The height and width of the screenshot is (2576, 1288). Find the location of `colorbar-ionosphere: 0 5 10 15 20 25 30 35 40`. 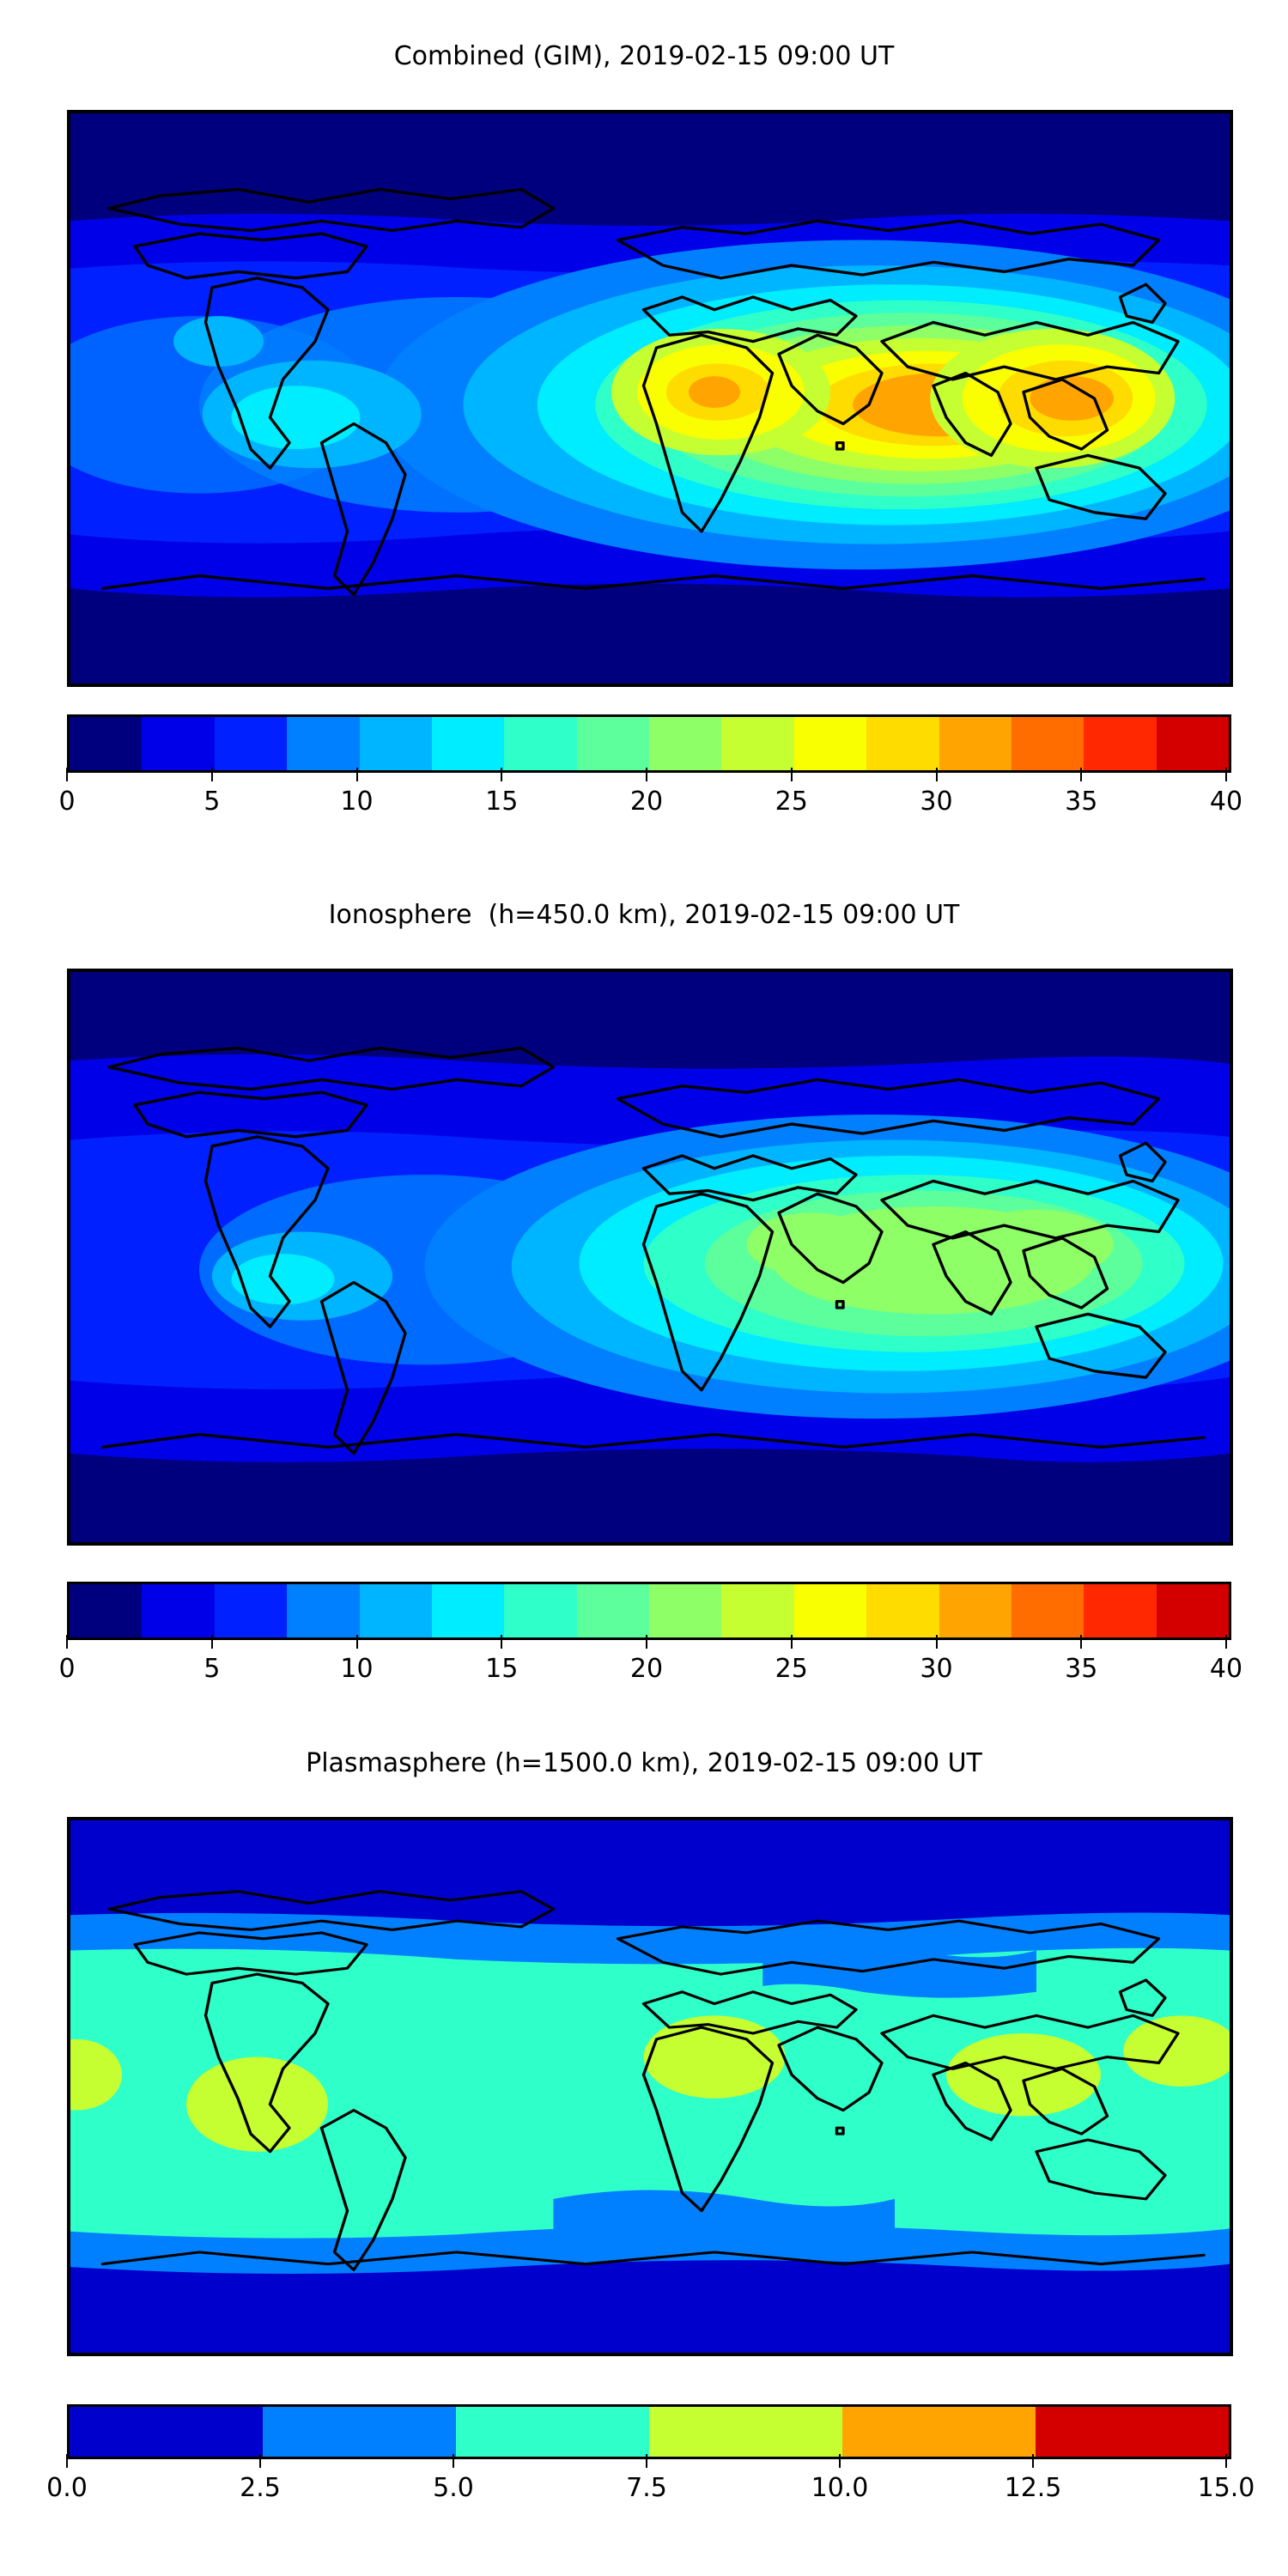

colorbar-ionosphere: 0 5 10 15 20 25 30 35 40 is located at coordinates (650, 1633).